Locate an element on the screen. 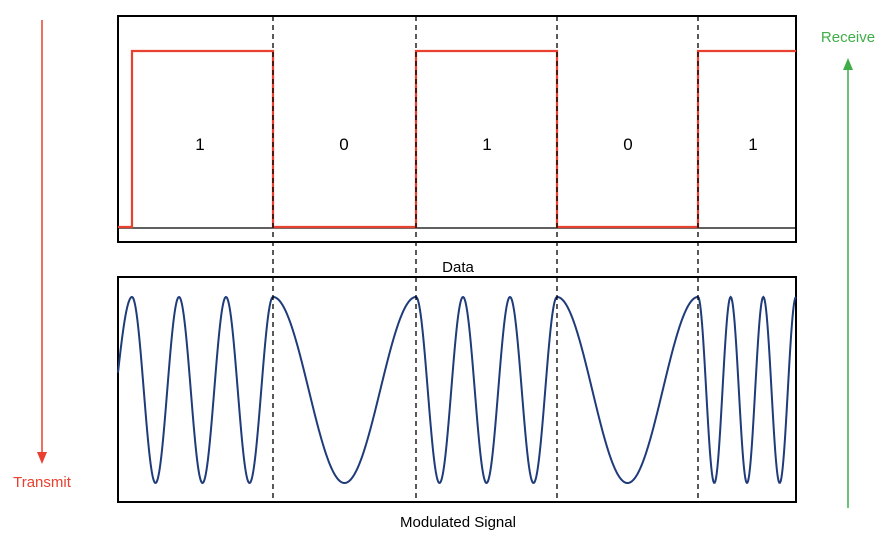 This screenshot has width=890, height=538. signal-panel-label: Modulated Signal is located at coordinates (458, 522).